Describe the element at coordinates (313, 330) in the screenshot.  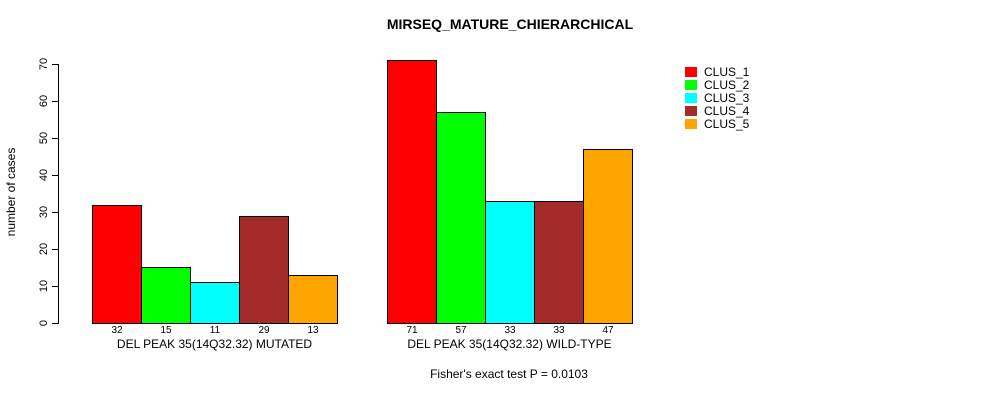
I see `bar-value-label: 13` at that location.